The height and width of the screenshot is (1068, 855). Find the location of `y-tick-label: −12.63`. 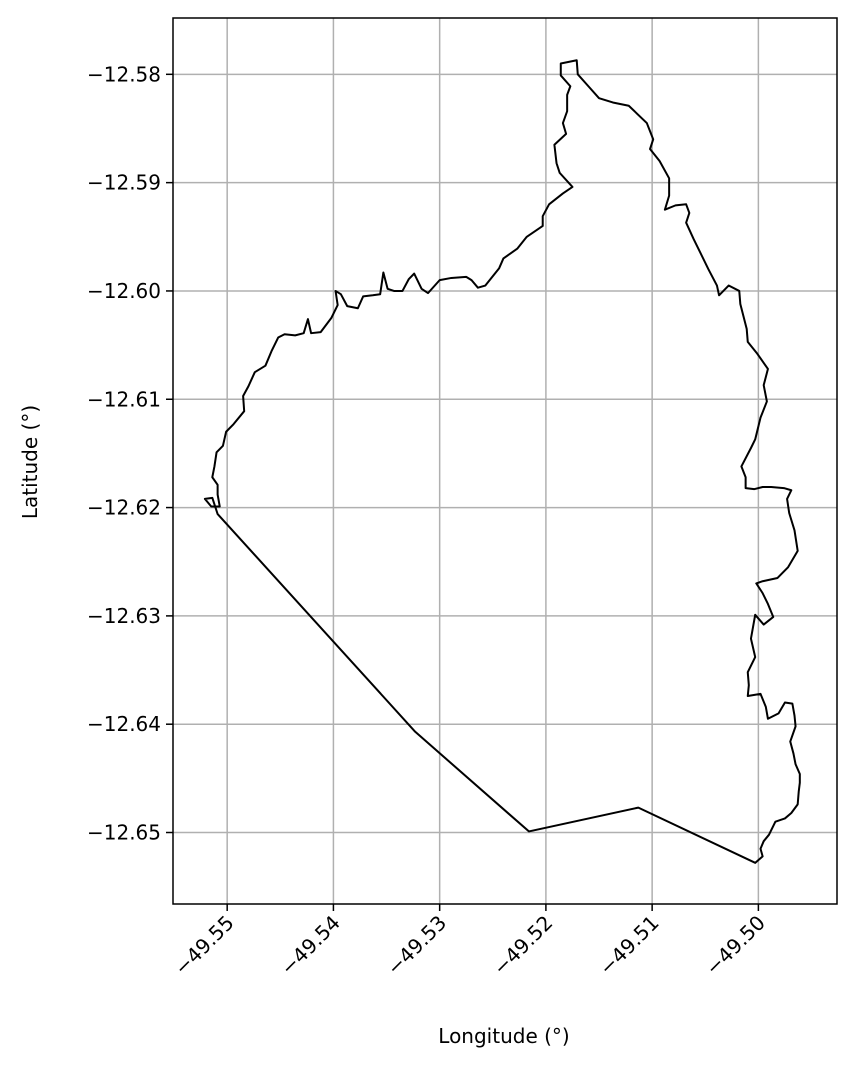

y-tick-label: −12.63 is located at coordinates (124, 616).